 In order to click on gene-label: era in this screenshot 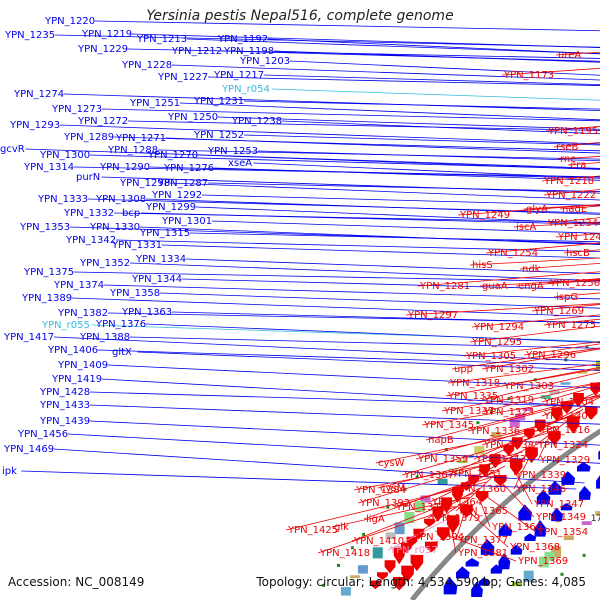, I will do `click(578, 165)`.